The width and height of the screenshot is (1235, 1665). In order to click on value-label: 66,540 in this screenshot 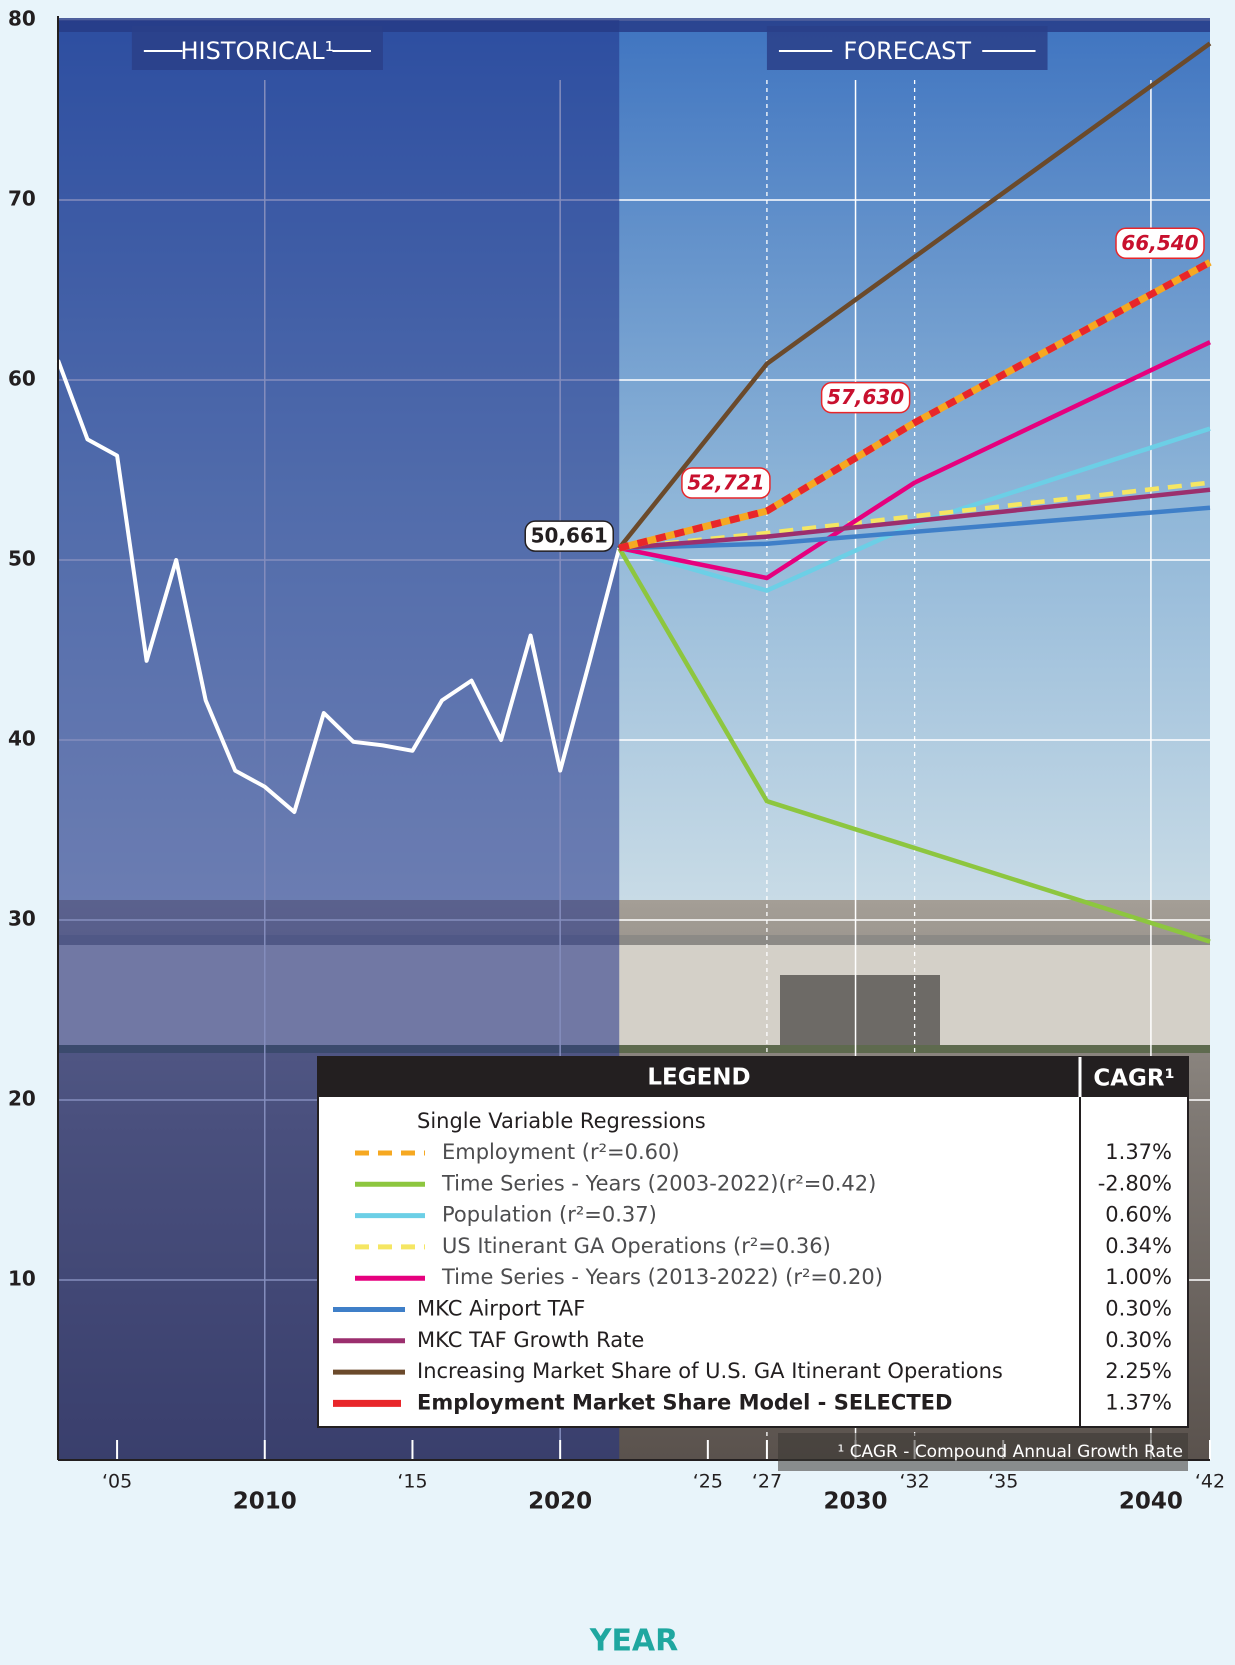, I will do `click(1159, 243)`.